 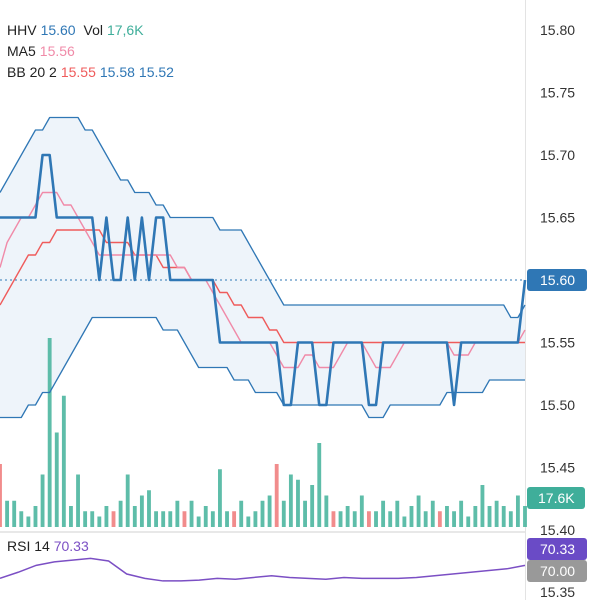 I want to click on y-tick-label: 15.70, so click(x=557, y=155).